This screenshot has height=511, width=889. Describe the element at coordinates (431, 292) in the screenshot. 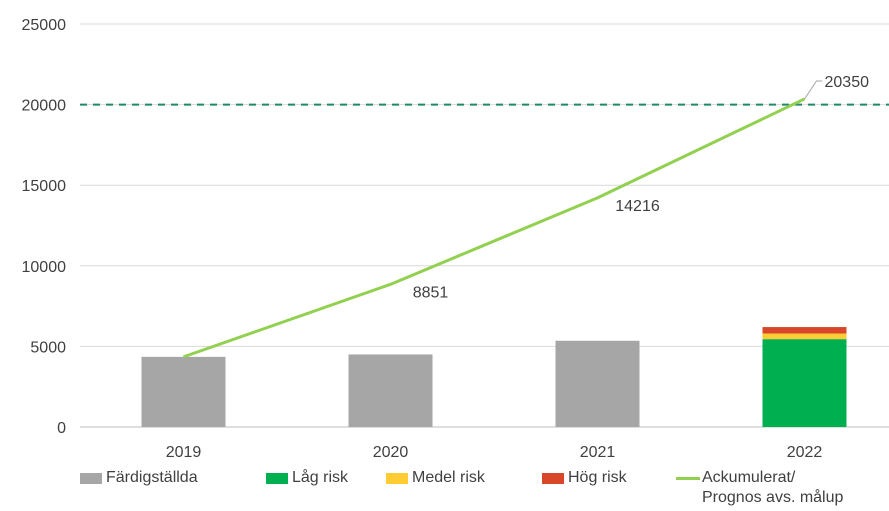

I see `data-label: 8851` at that location.